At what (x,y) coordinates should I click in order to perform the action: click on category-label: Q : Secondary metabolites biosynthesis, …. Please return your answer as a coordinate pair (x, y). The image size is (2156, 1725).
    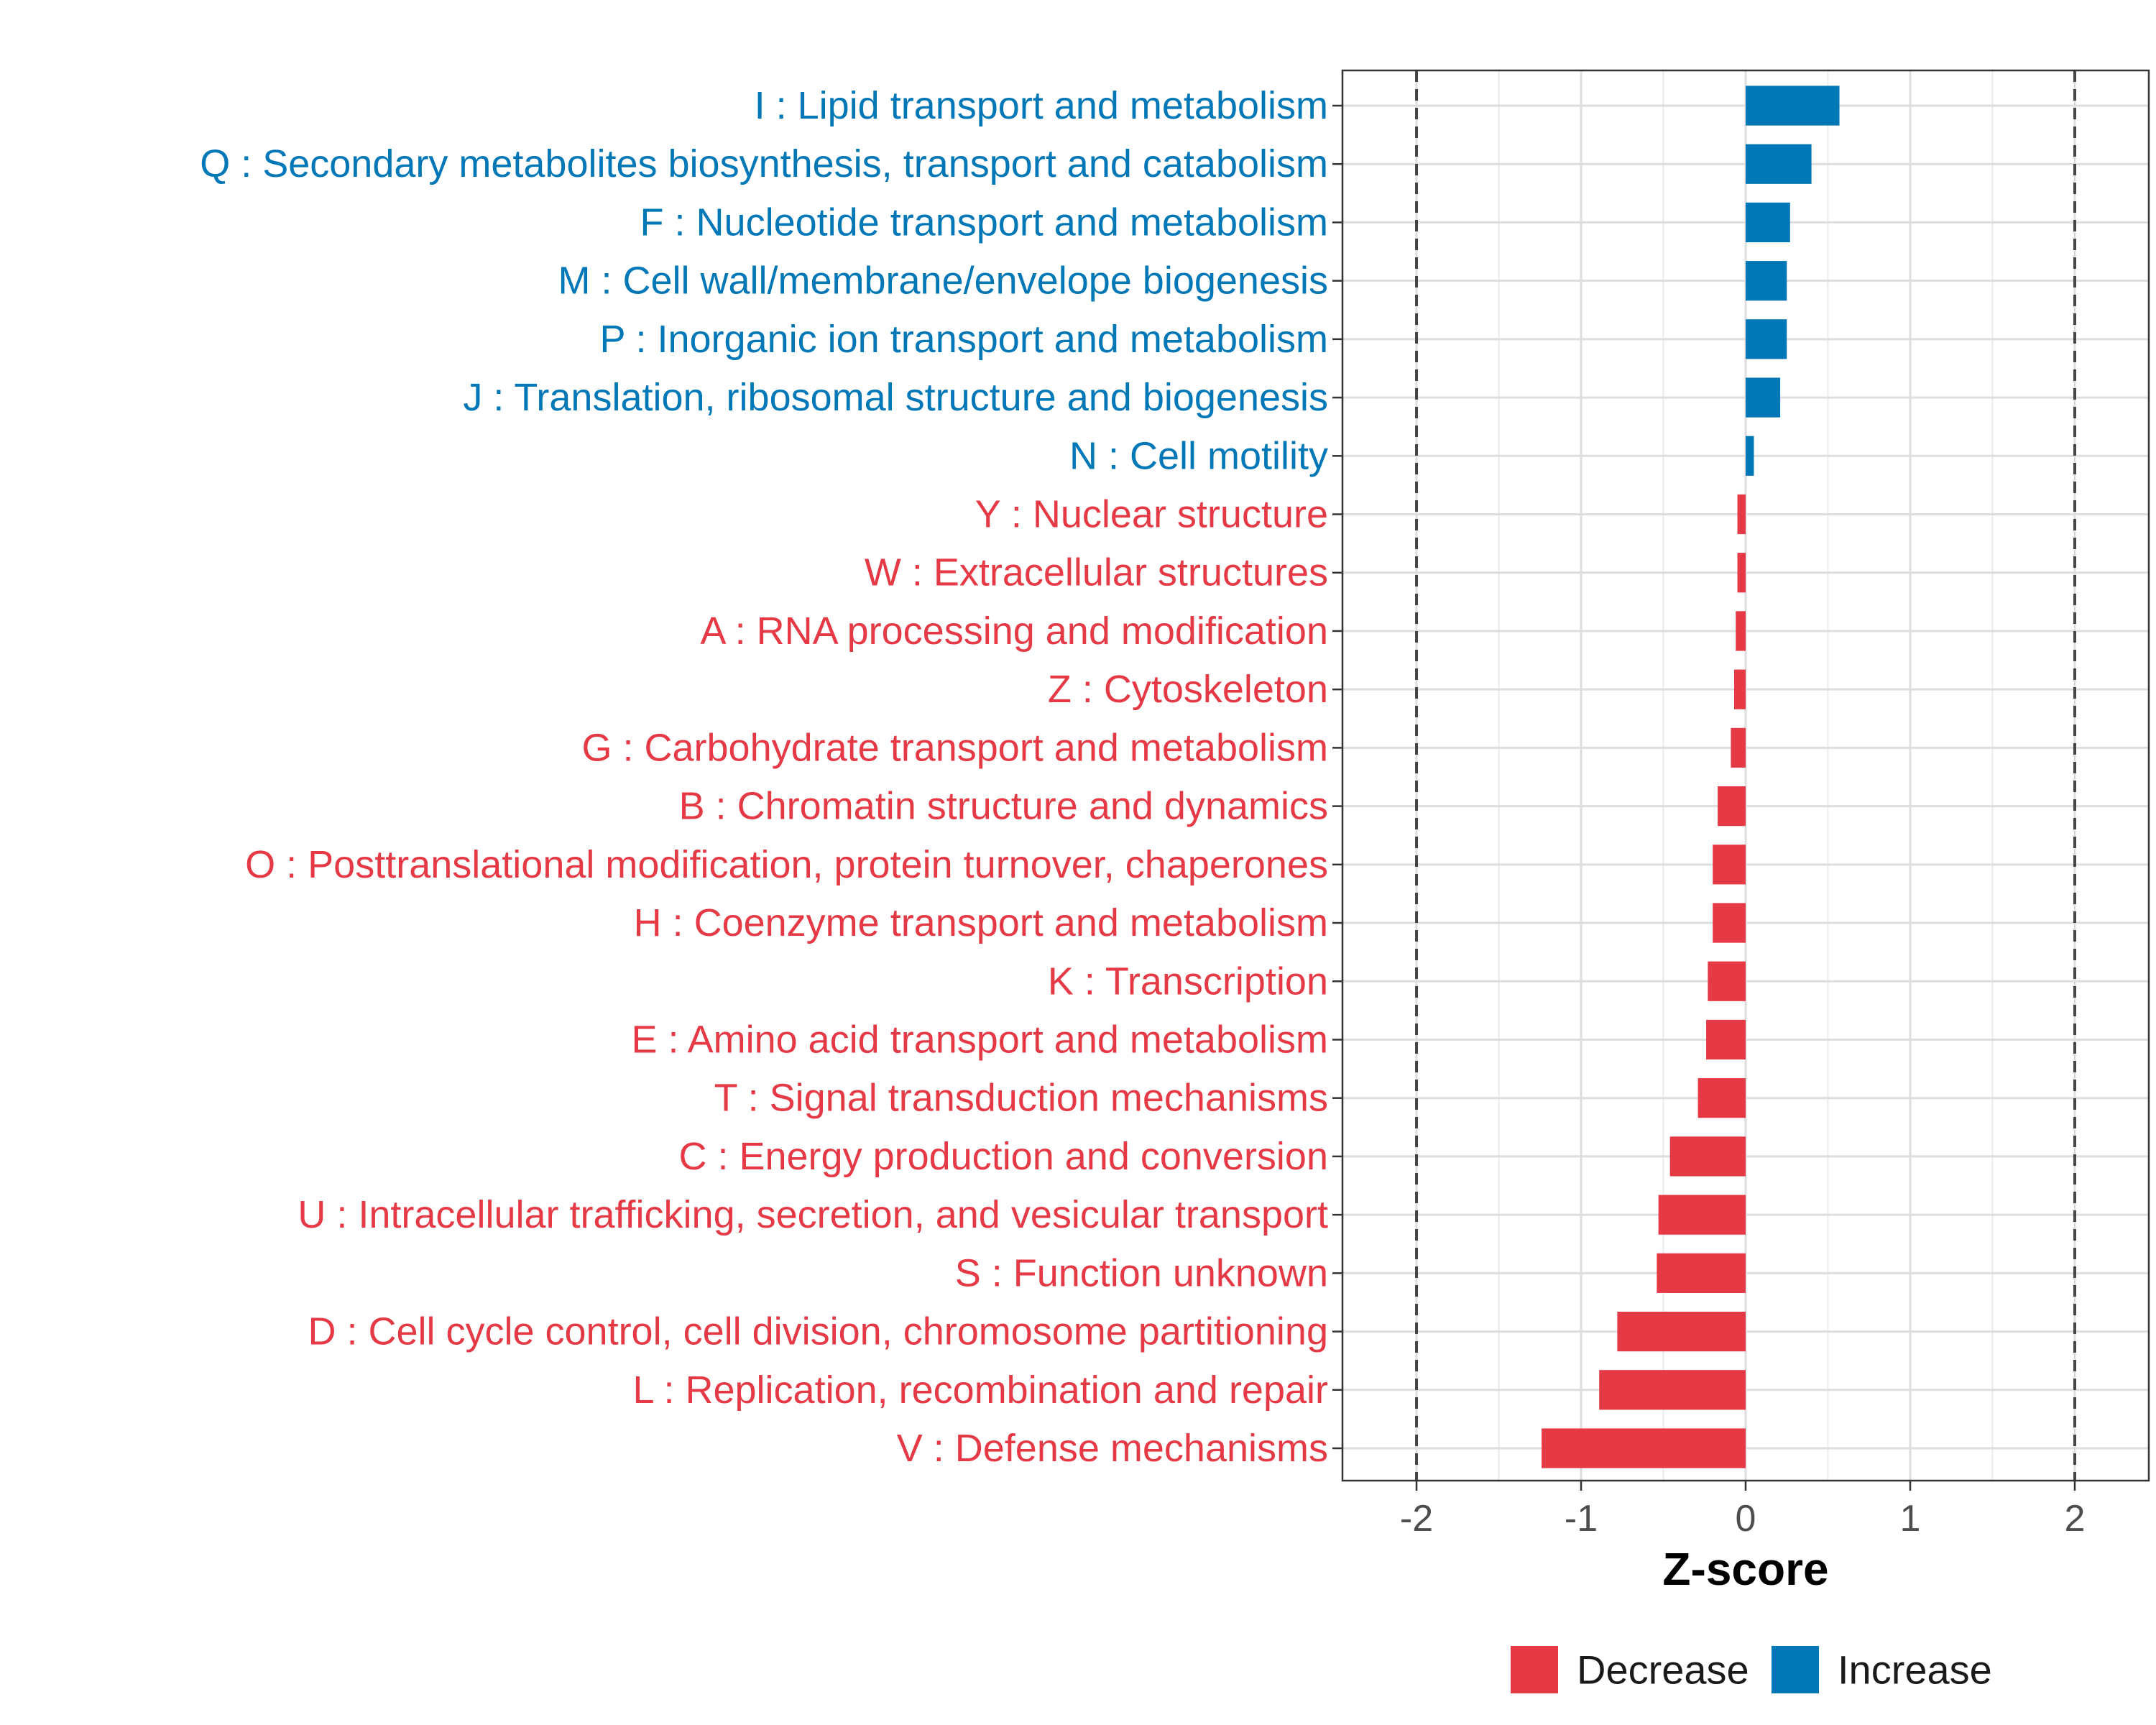
    Looking at the image, I should click on (764, 163).